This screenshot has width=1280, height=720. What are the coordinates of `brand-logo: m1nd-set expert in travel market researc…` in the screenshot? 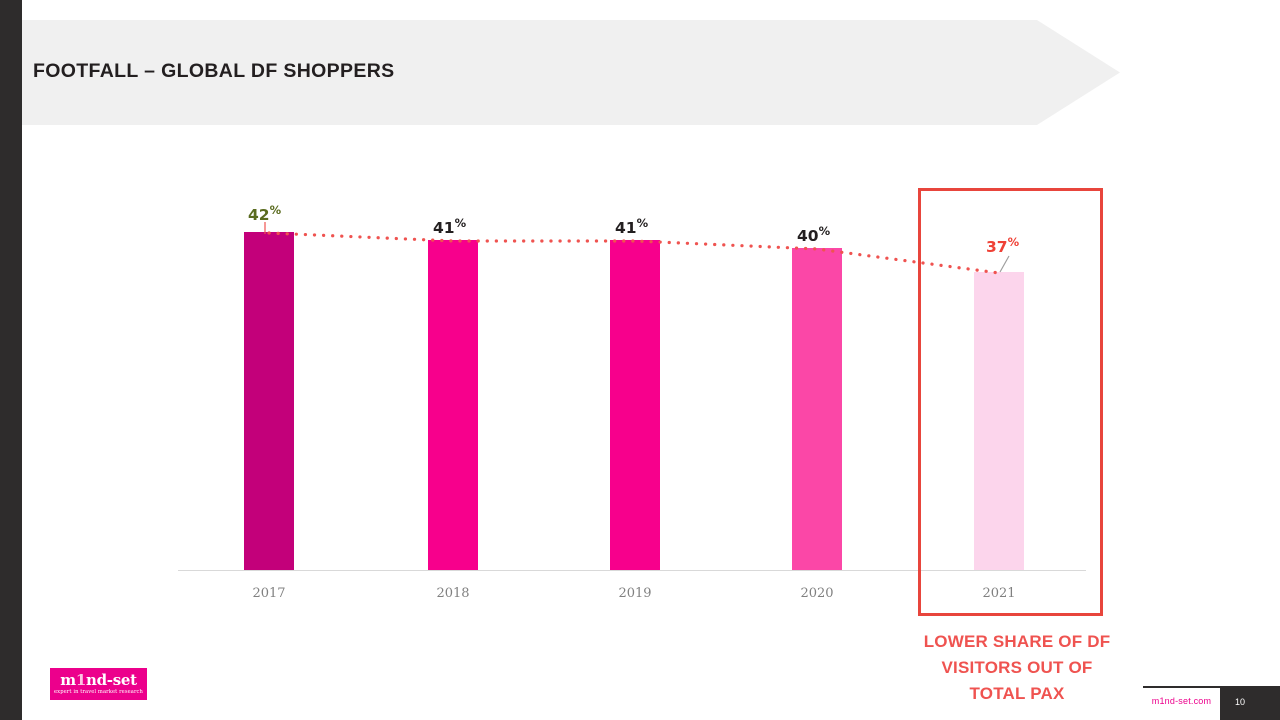 It's located at (98, 684).